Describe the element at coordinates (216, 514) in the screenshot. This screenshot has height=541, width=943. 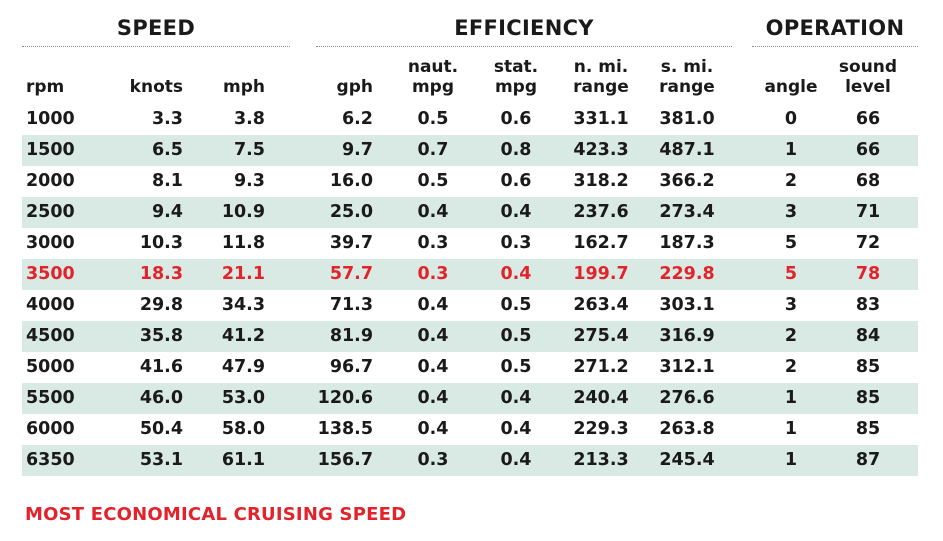
I see `footnote-legend: MOST ECONOMICAL CRUISING SPEED` at that location.